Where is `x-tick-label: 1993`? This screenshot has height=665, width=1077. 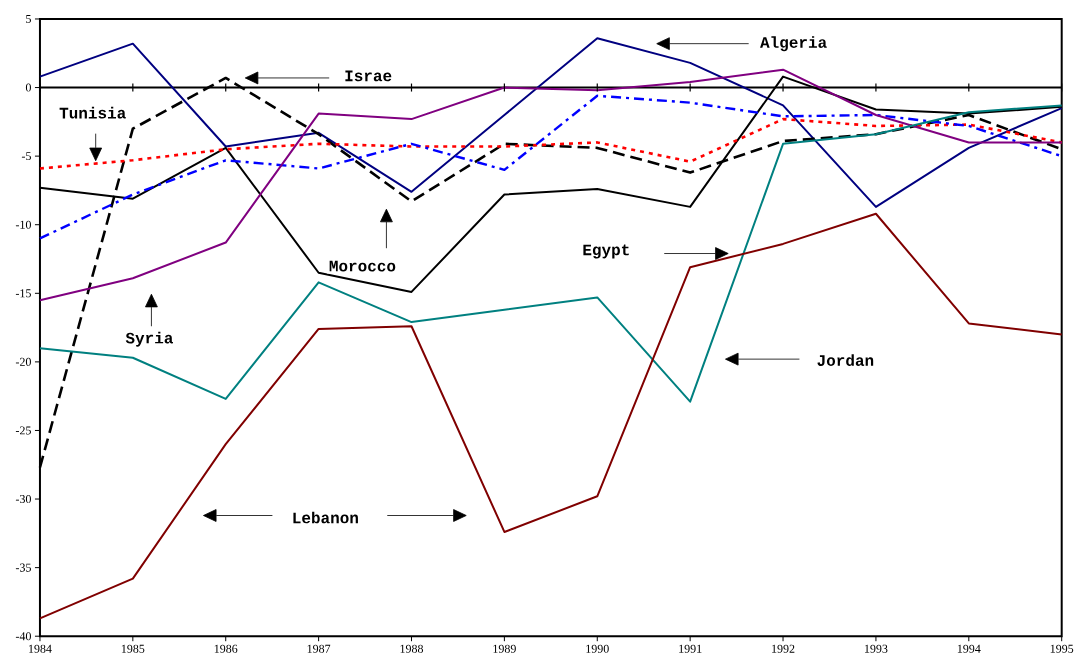
x-tick-label: 1993 is located at coordinates (876, 648).